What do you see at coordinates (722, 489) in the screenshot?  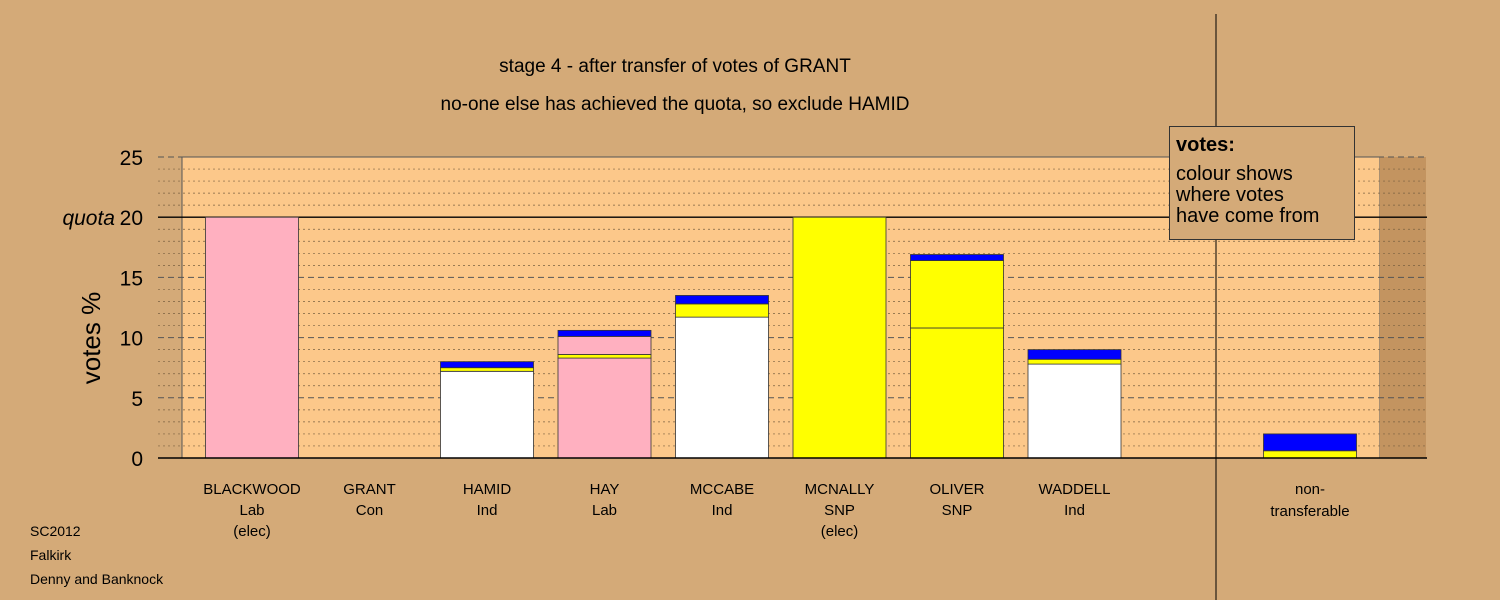 I see `candidate-name: MCCABE` at bounding box center [722, 489].